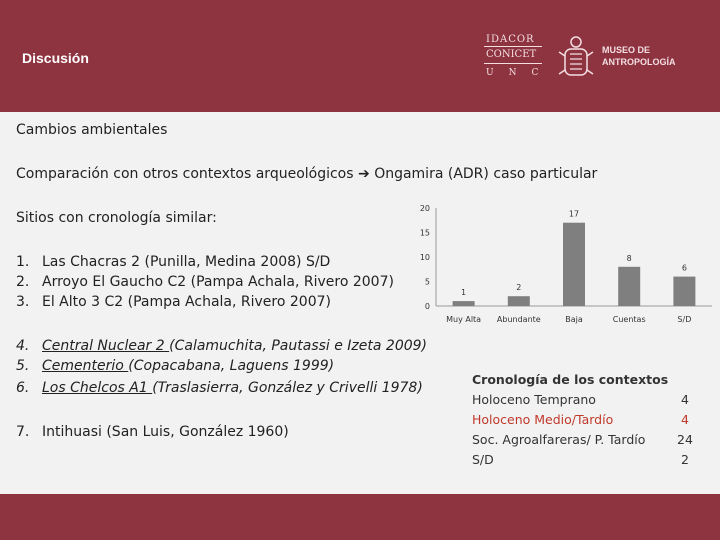  Describe the element at coordinates (23, 282) in the screenshot. I see `list-item-number: 2.` at that location.